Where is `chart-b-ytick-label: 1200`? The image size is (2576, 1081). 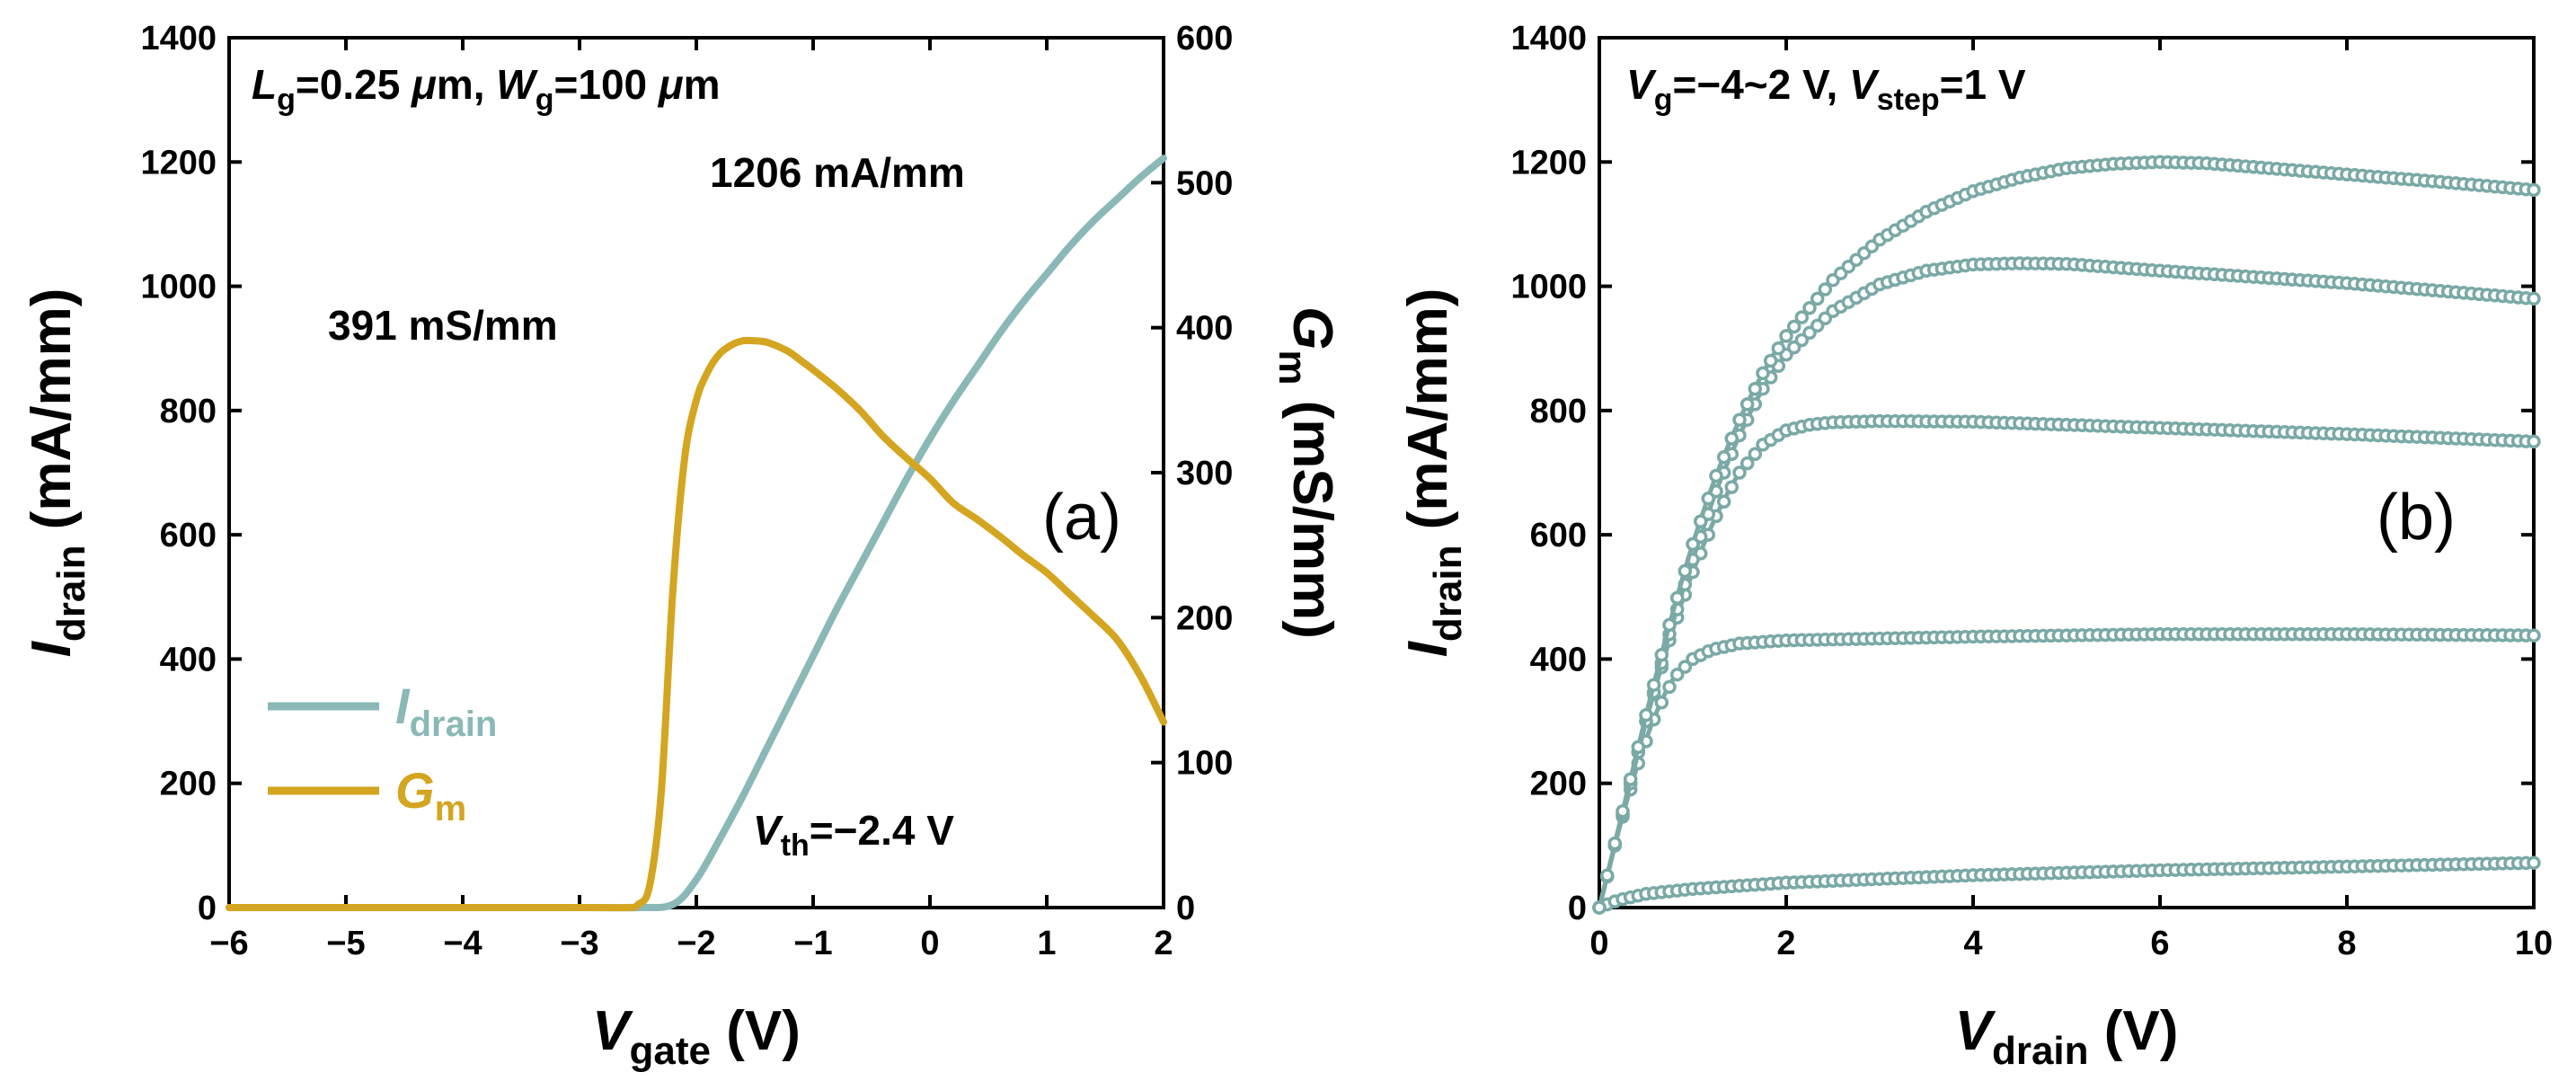
chart-b-ytick-label: 1200 is located at coordinates (1548, 163).